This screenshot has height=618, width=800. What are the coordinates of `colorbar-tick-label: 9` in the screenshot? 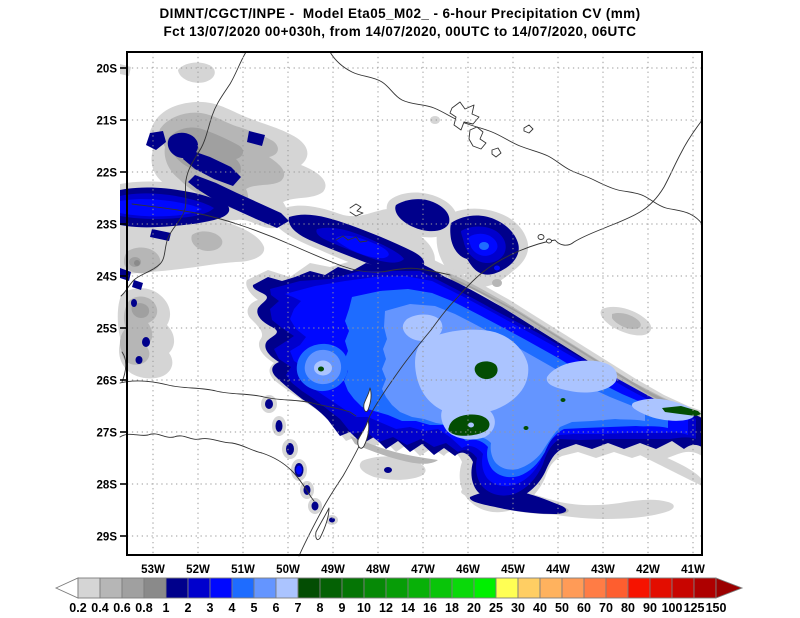 It's located at (342, 608).